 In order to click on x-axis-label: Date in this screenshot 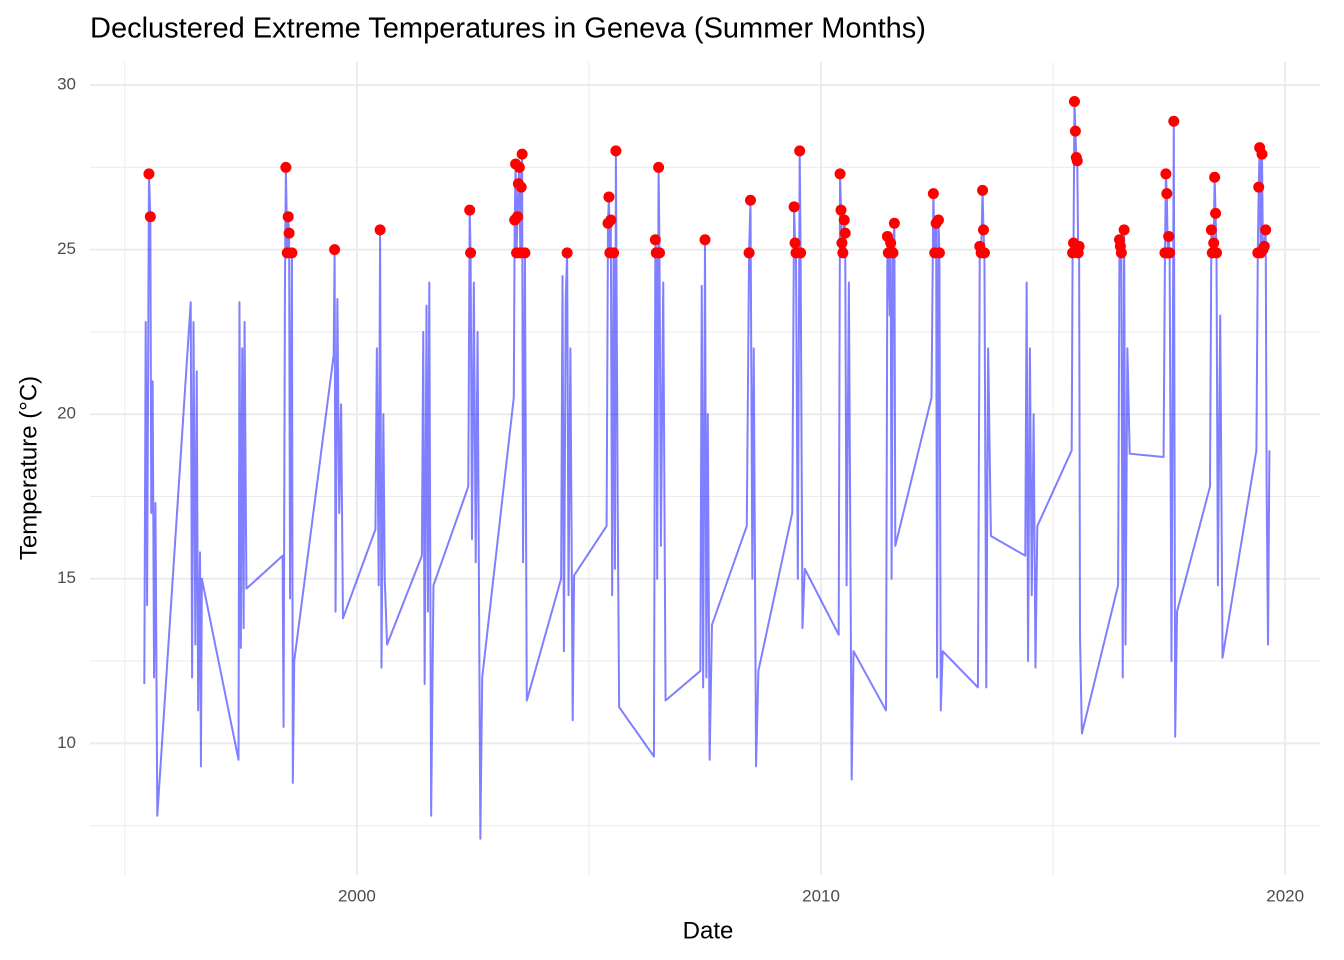, I will do `click(708, 930)`.